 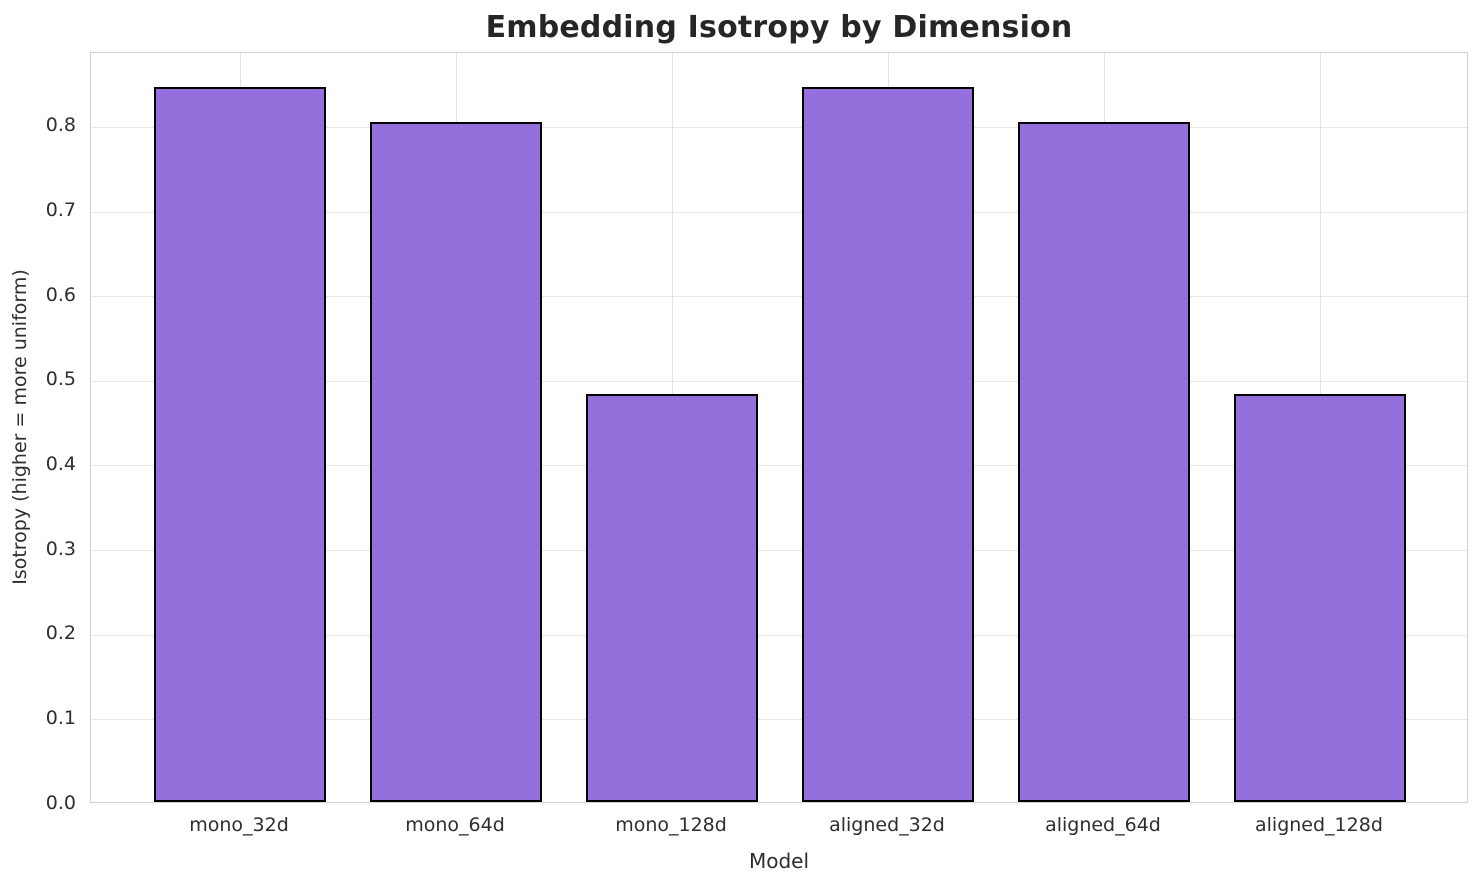 I want to click on bar-aligned_128d, so click(x=1320, y=598).